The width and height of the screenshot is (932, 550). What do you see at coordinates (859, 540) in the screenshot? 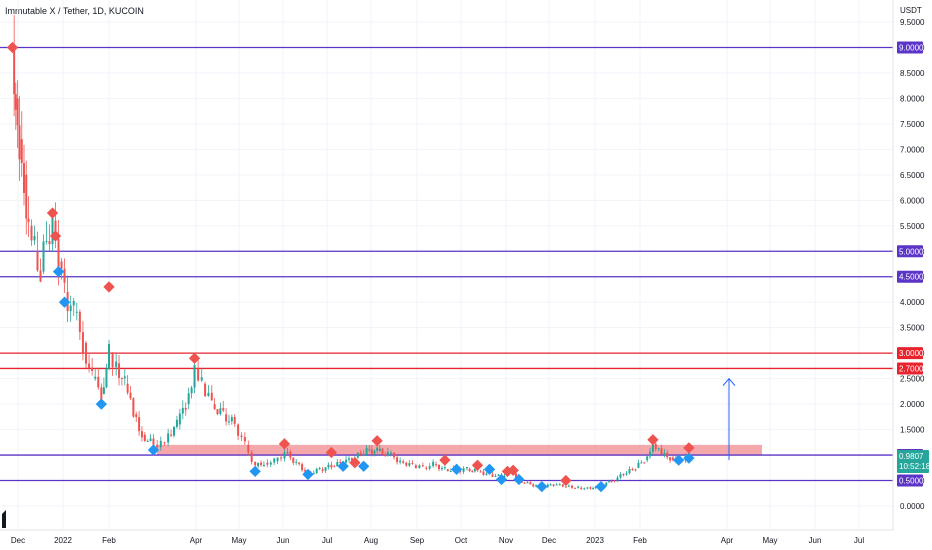
I see `time-tick-label: Jul` at bounding box center [859, 540].